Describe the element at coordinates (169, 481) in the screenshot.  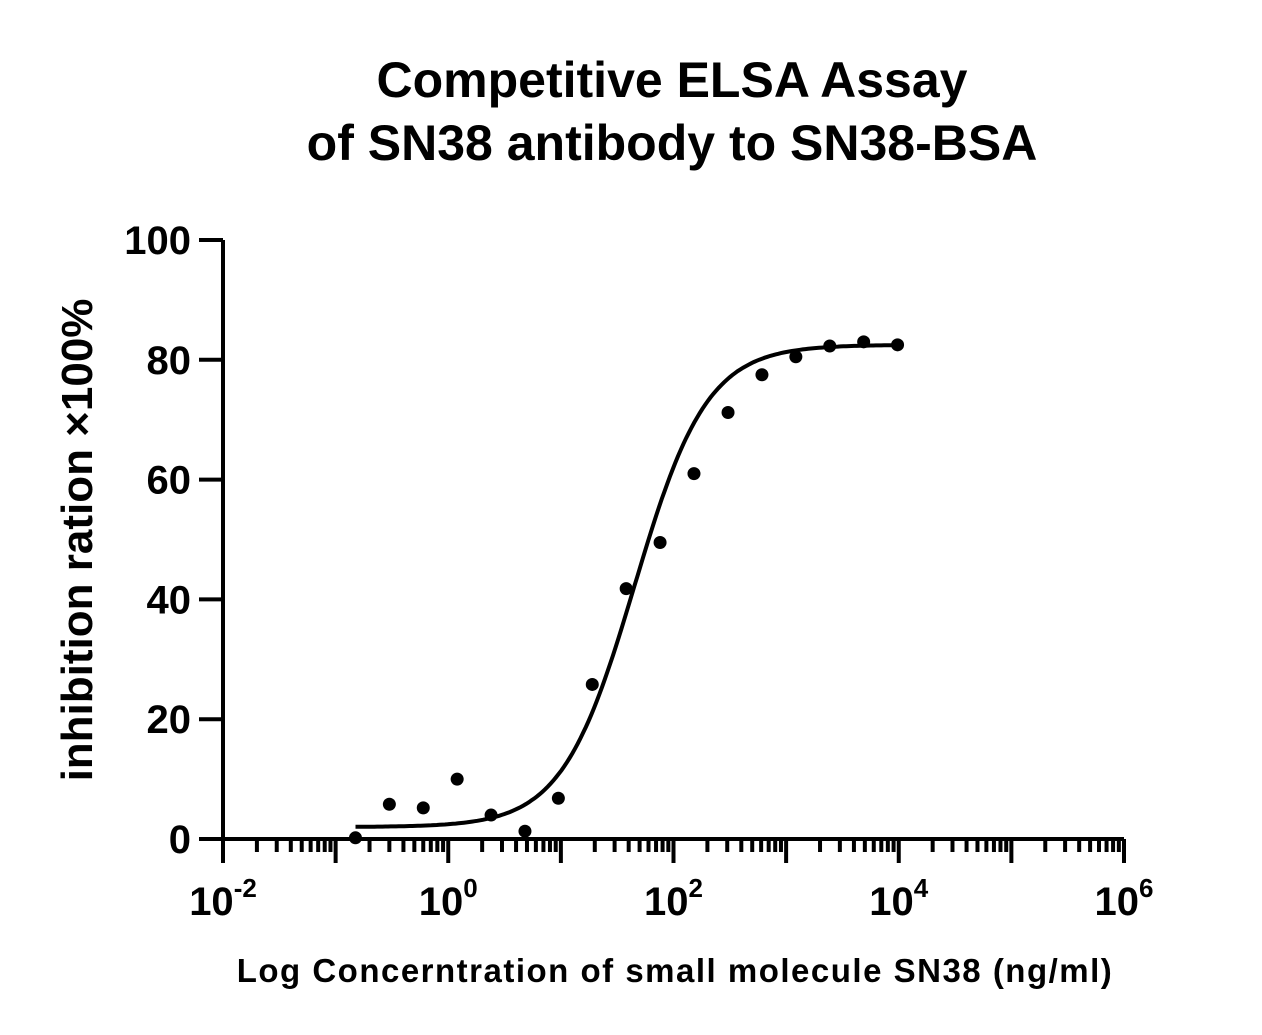
I see `y-tick-label-60: 60` at that location.